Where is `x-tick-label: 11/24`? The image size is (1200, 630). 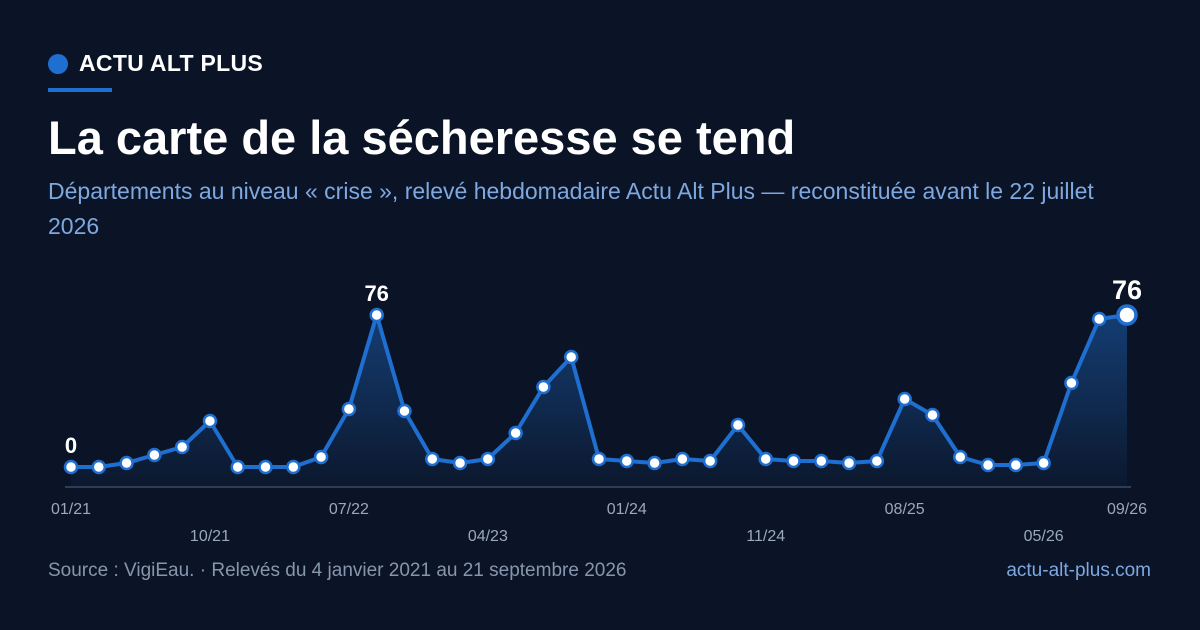
x-tick-label: 11/24 is located at coordinates (765, 536).